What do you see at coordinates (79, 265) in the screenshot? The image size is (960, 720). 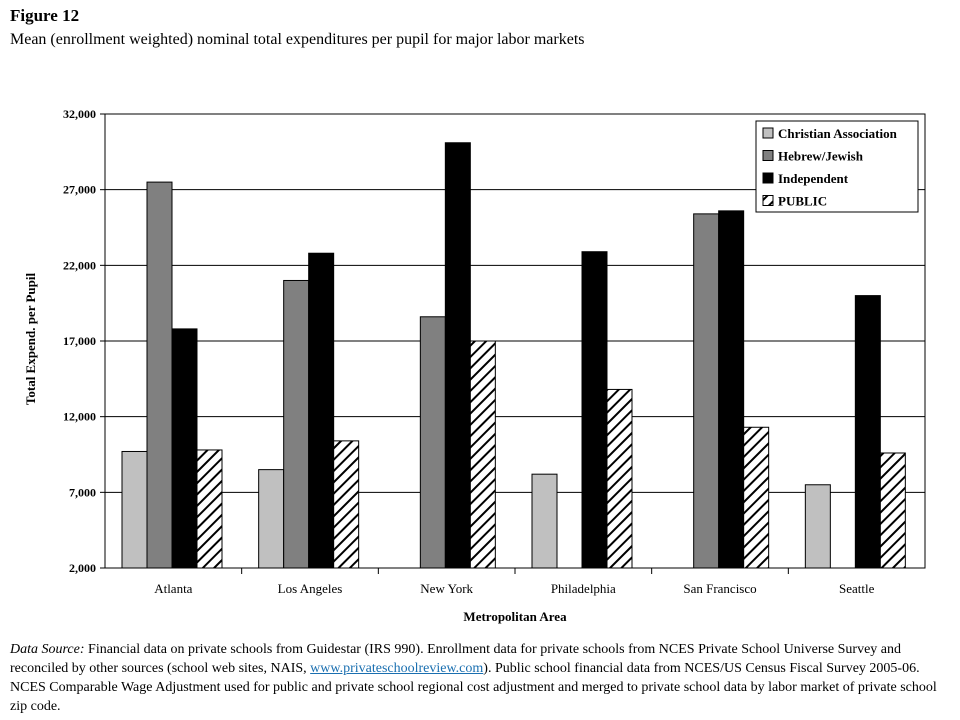 I see `y-tick-label: 22,000` at bounding box center [79, 265].